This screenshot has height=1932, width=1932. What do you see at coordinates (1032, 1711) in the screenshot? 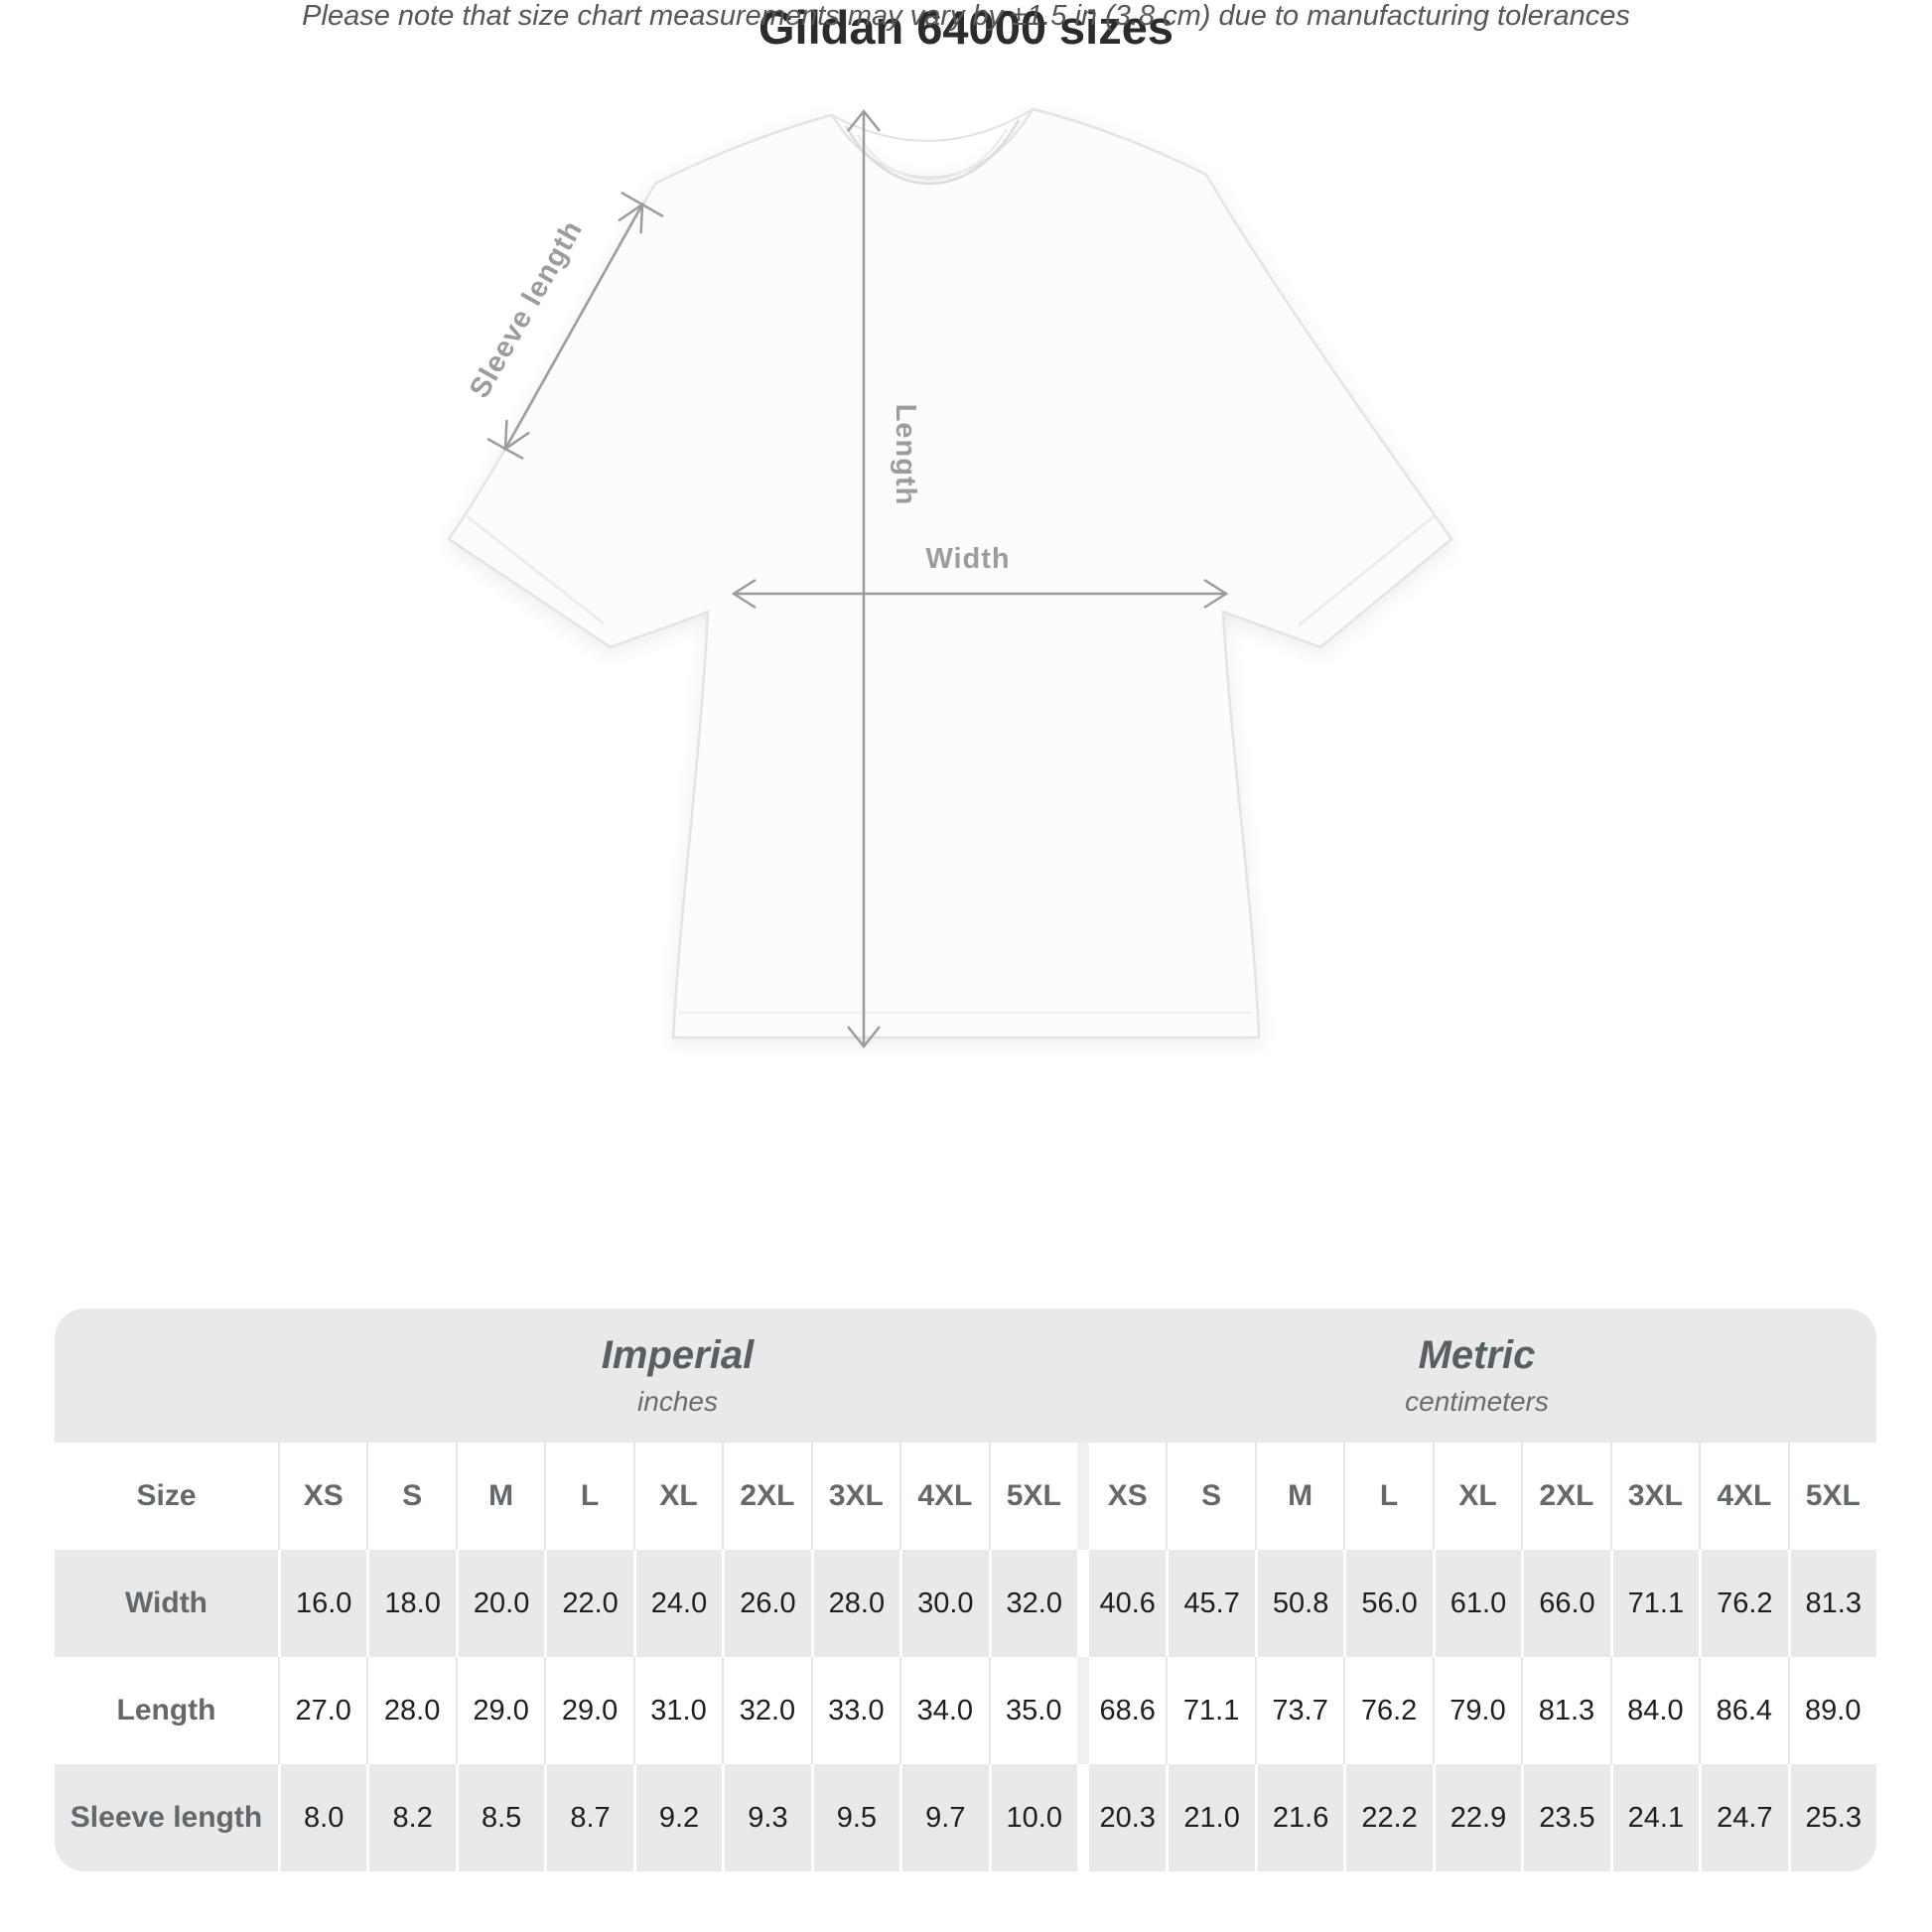
I see `value-cell: 35.0` at bounding box center [1032, 1711].